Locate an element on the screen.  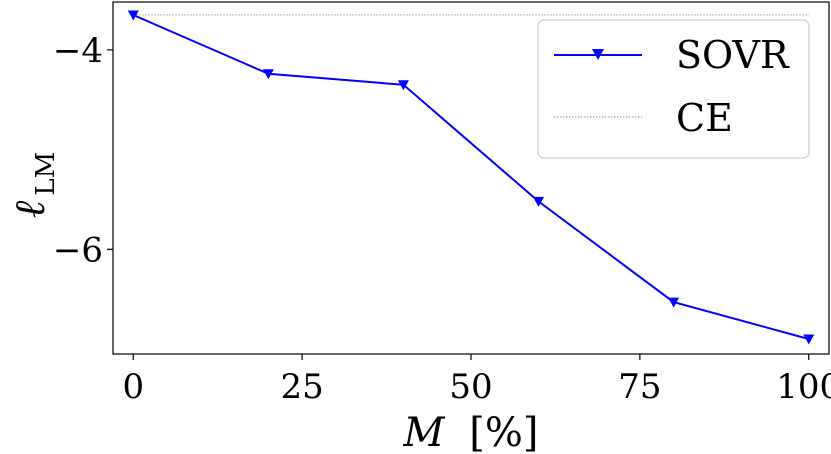
y-axis-label-symbol: ℓ is located at coordinates (29, 209).